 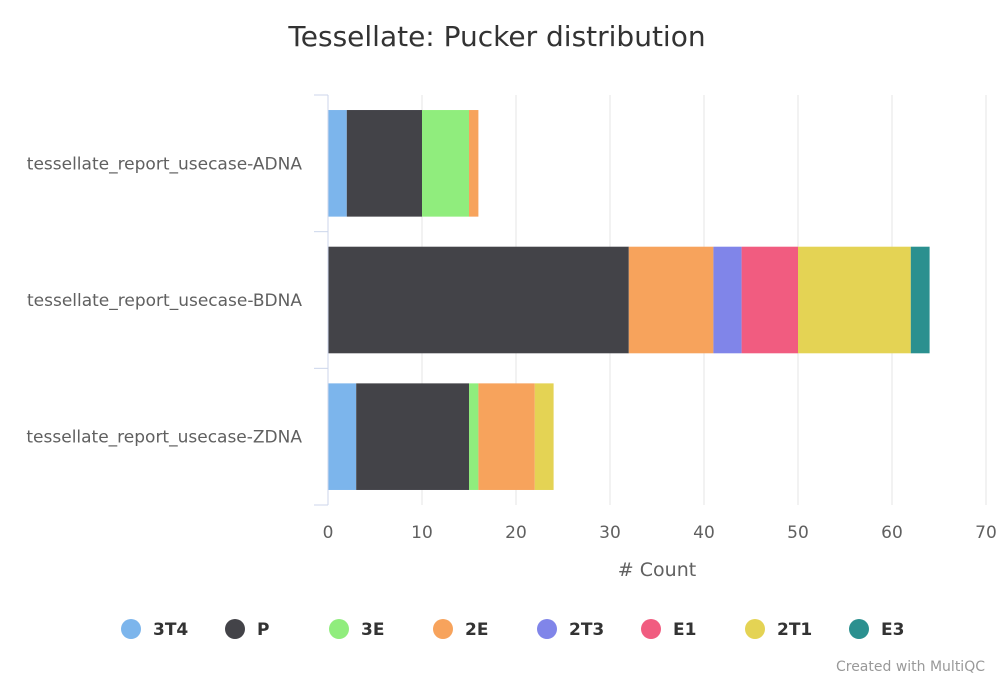 I want to click on legend-label: 3E, so click(x=372, y=630).